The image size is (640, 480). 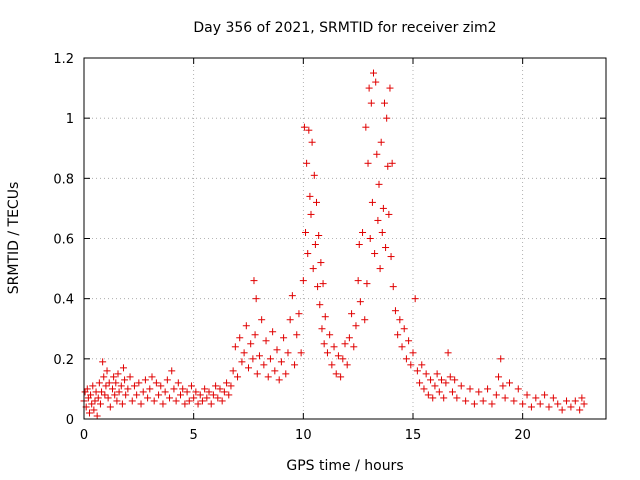 What do you see at coordinates (63, 179) in the screenshot?
I see `y-tick-label: 0.8` at bounding box center [63, 179].